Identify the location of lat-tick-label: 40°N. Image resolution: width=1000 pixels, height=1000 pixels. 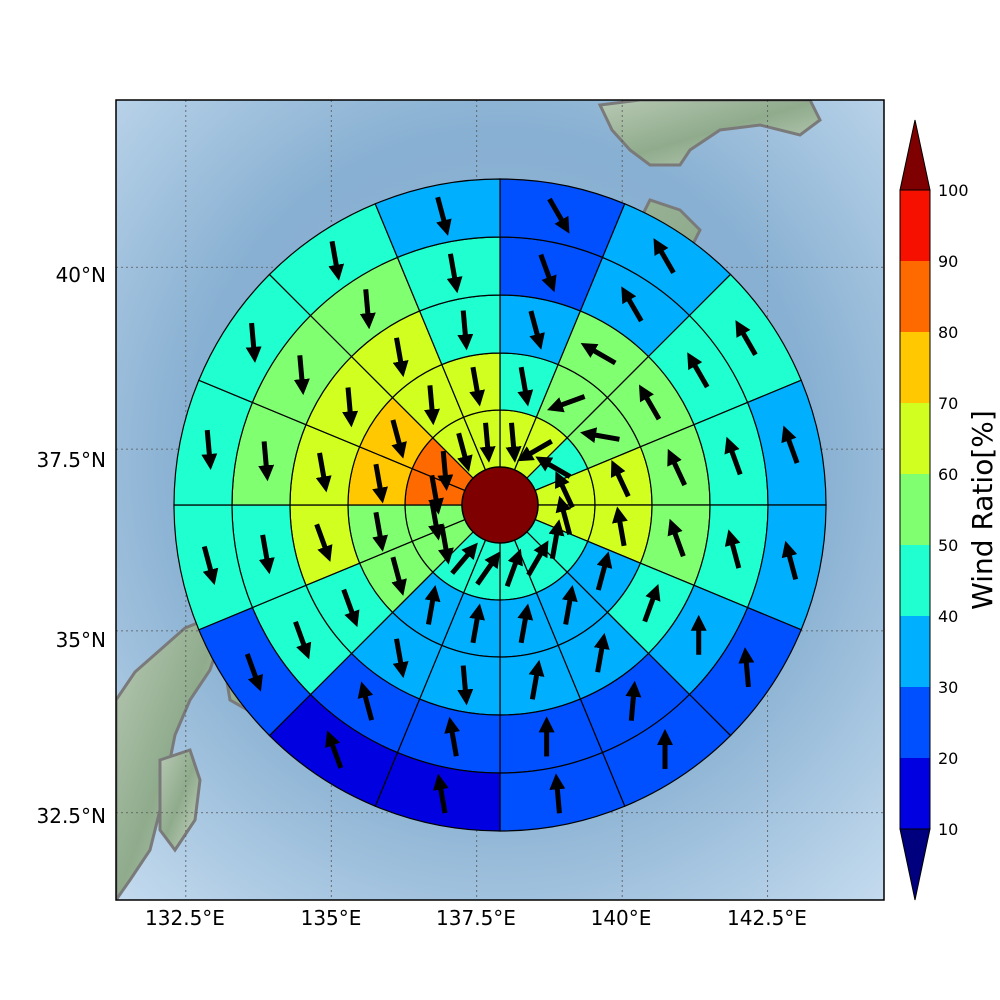
(81, 275).